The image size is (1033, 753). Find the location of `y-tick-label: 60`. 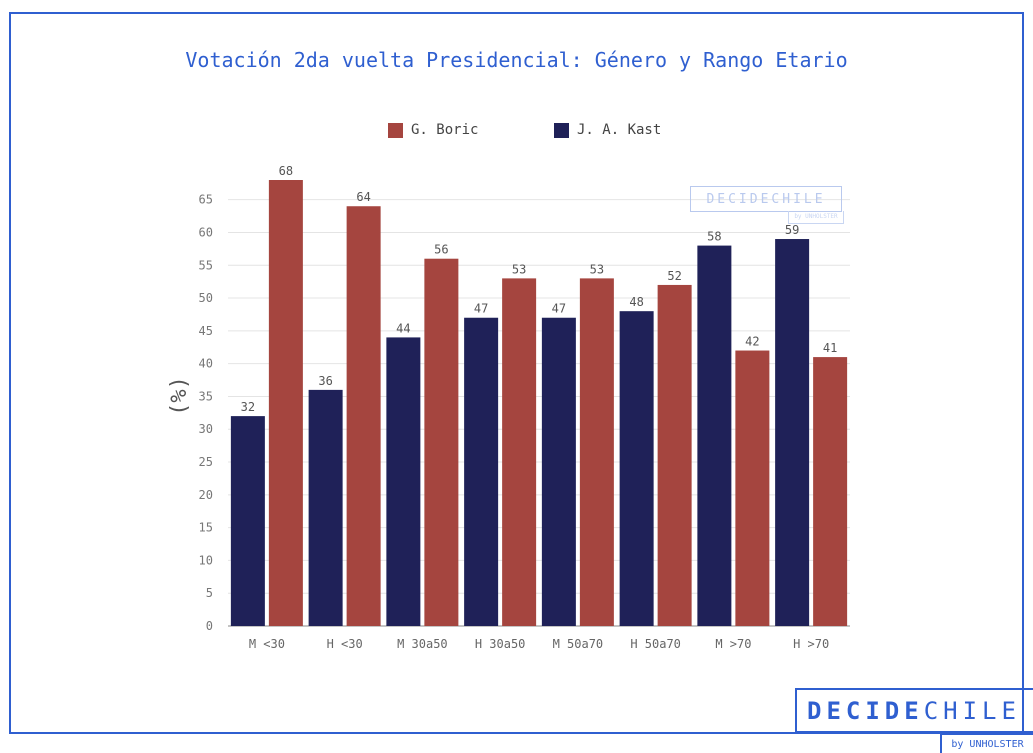

y-tick-label: 60 is located at coordinates (206, 232).